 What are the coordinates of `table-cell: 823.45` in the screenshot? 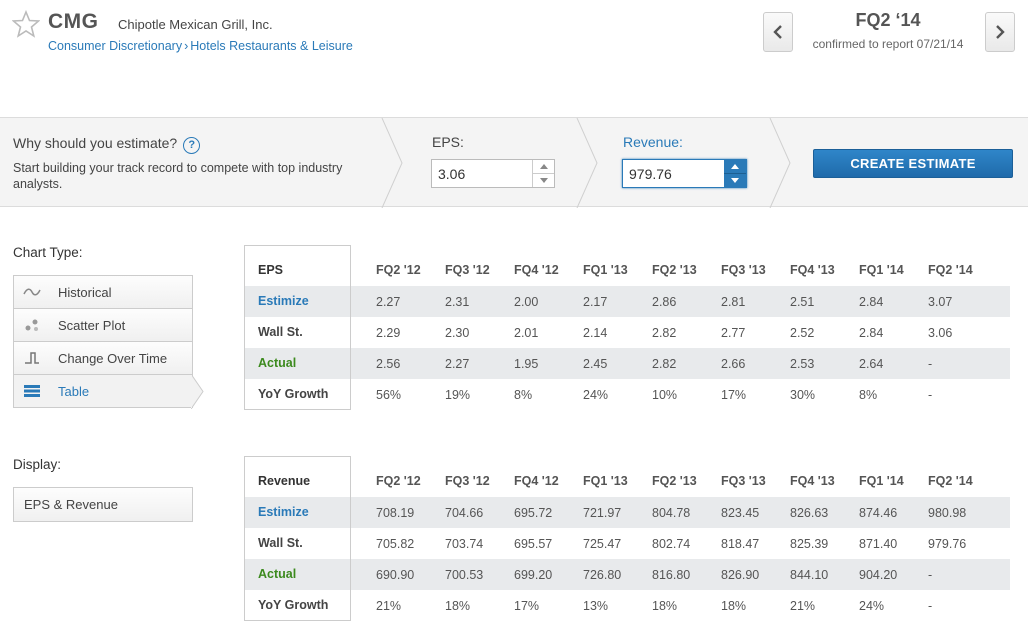 It's located at (740, 512).